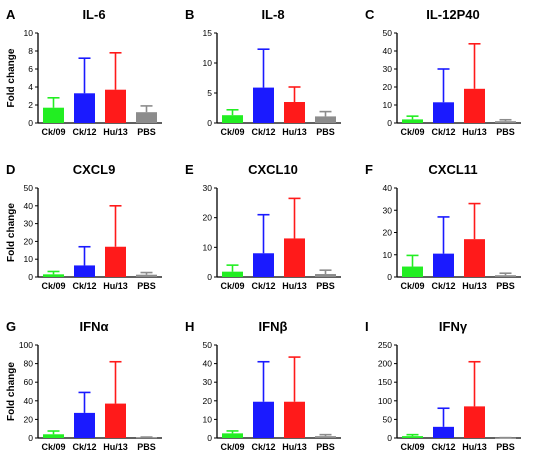  Describe the element at coordinates (30, 87) in the screenshot. I see `y-tick-label: 4` at that location.